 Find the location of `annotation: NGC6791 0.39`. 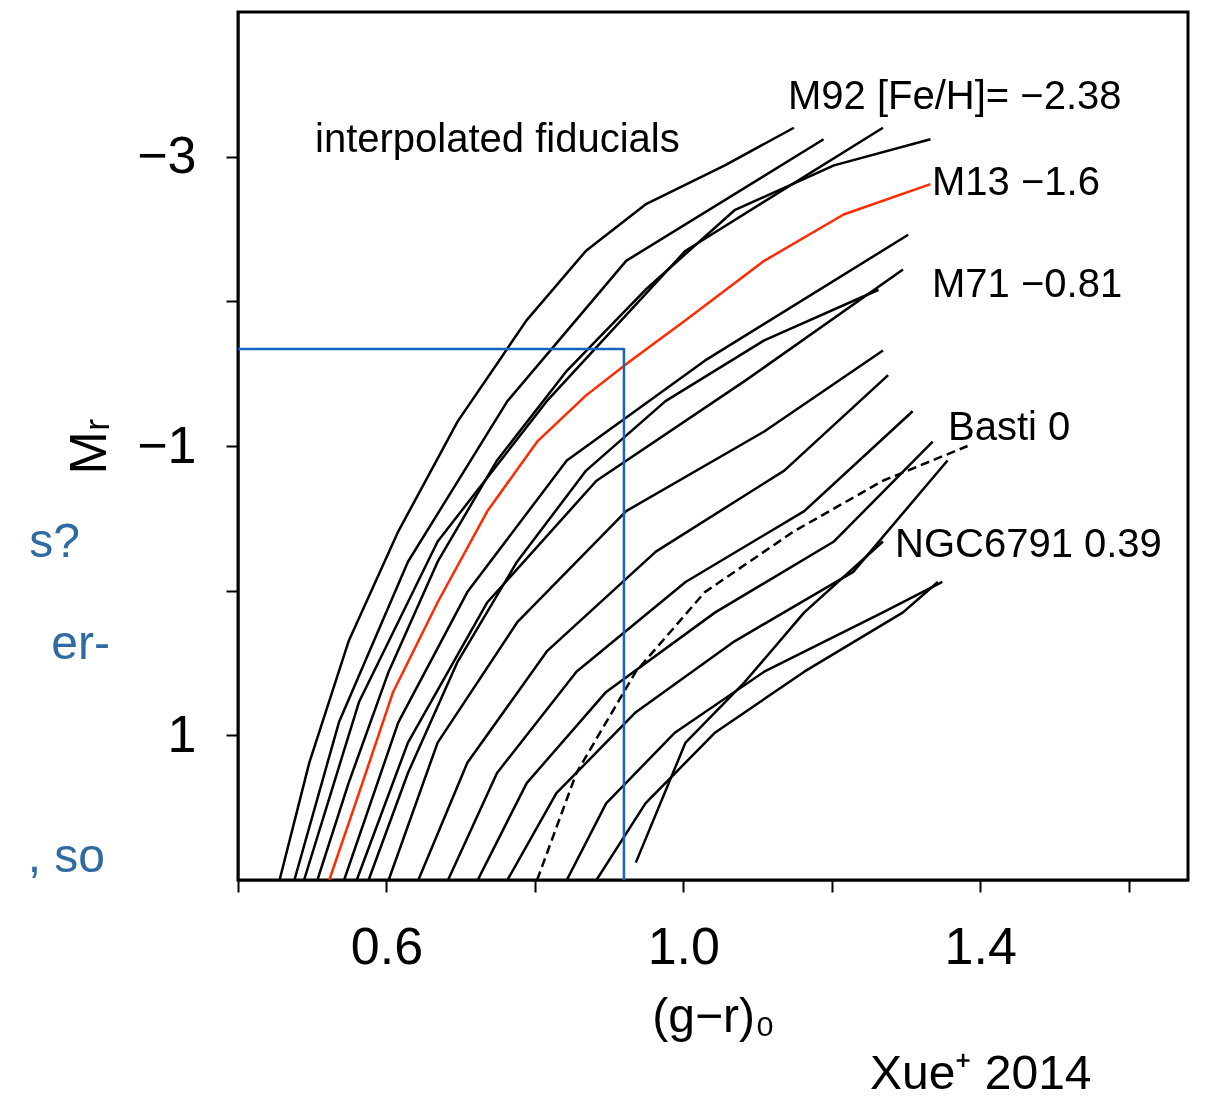

annotation: NGC6791 0.39 is located at coordinates (1028, 543).